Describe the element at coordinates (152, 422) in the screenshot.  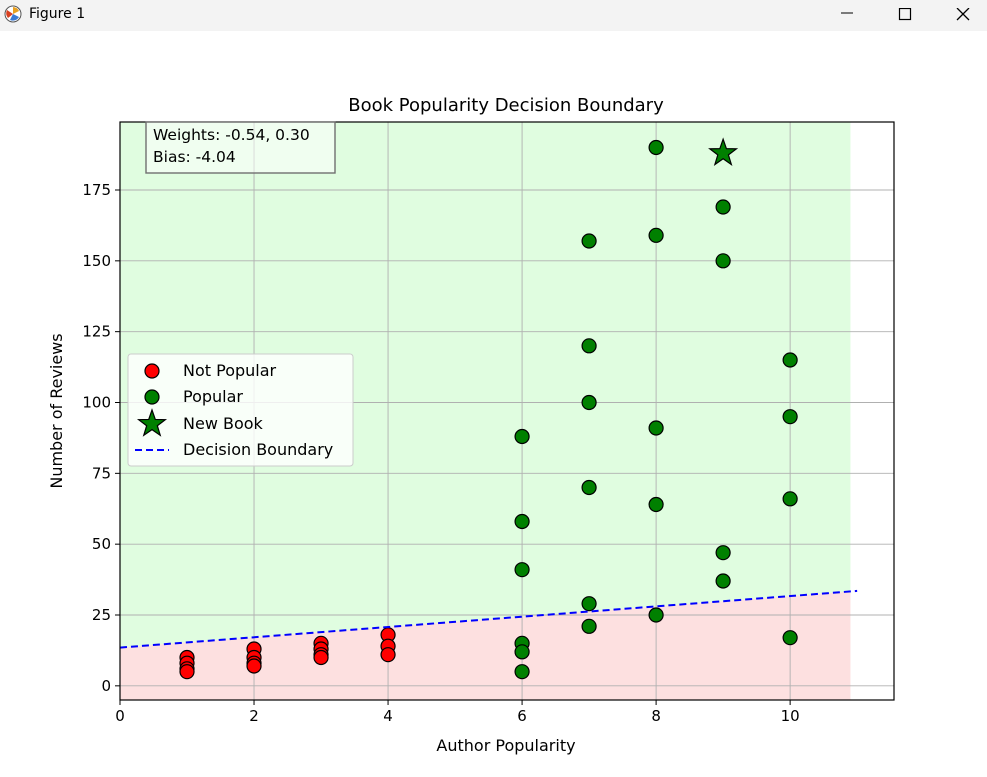
I see `legend-marker-new-book` at that location.